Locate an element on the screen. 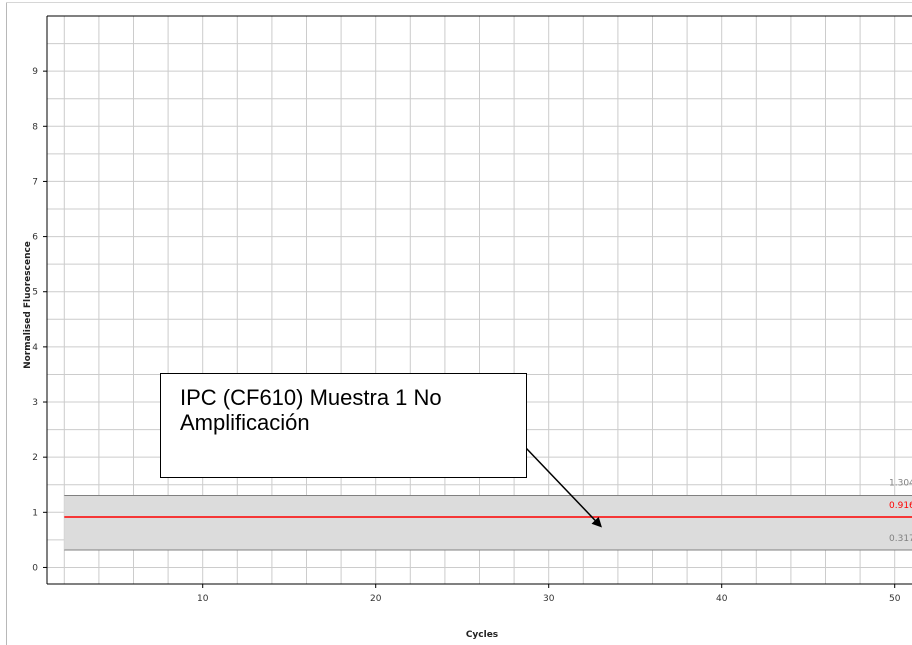 The width and height of the screenshot is (912, 645). panel-top-border is located at coordinates (459, 2).